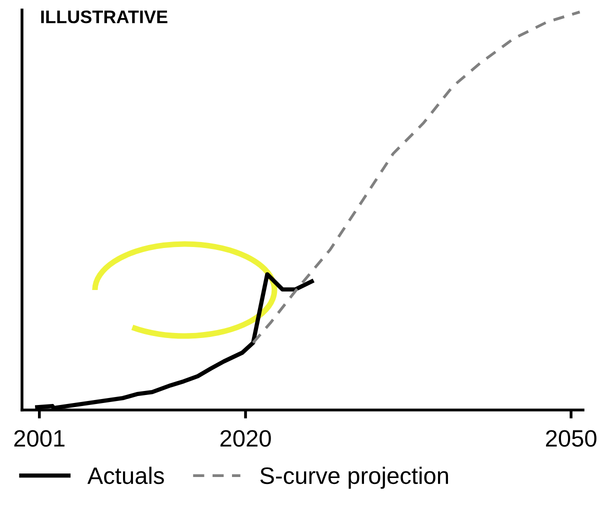 Image resolution: width=605 pixels, height=510 pixels. I want to click on annotation: ILLUSTRATIVE, so click(104, 17).